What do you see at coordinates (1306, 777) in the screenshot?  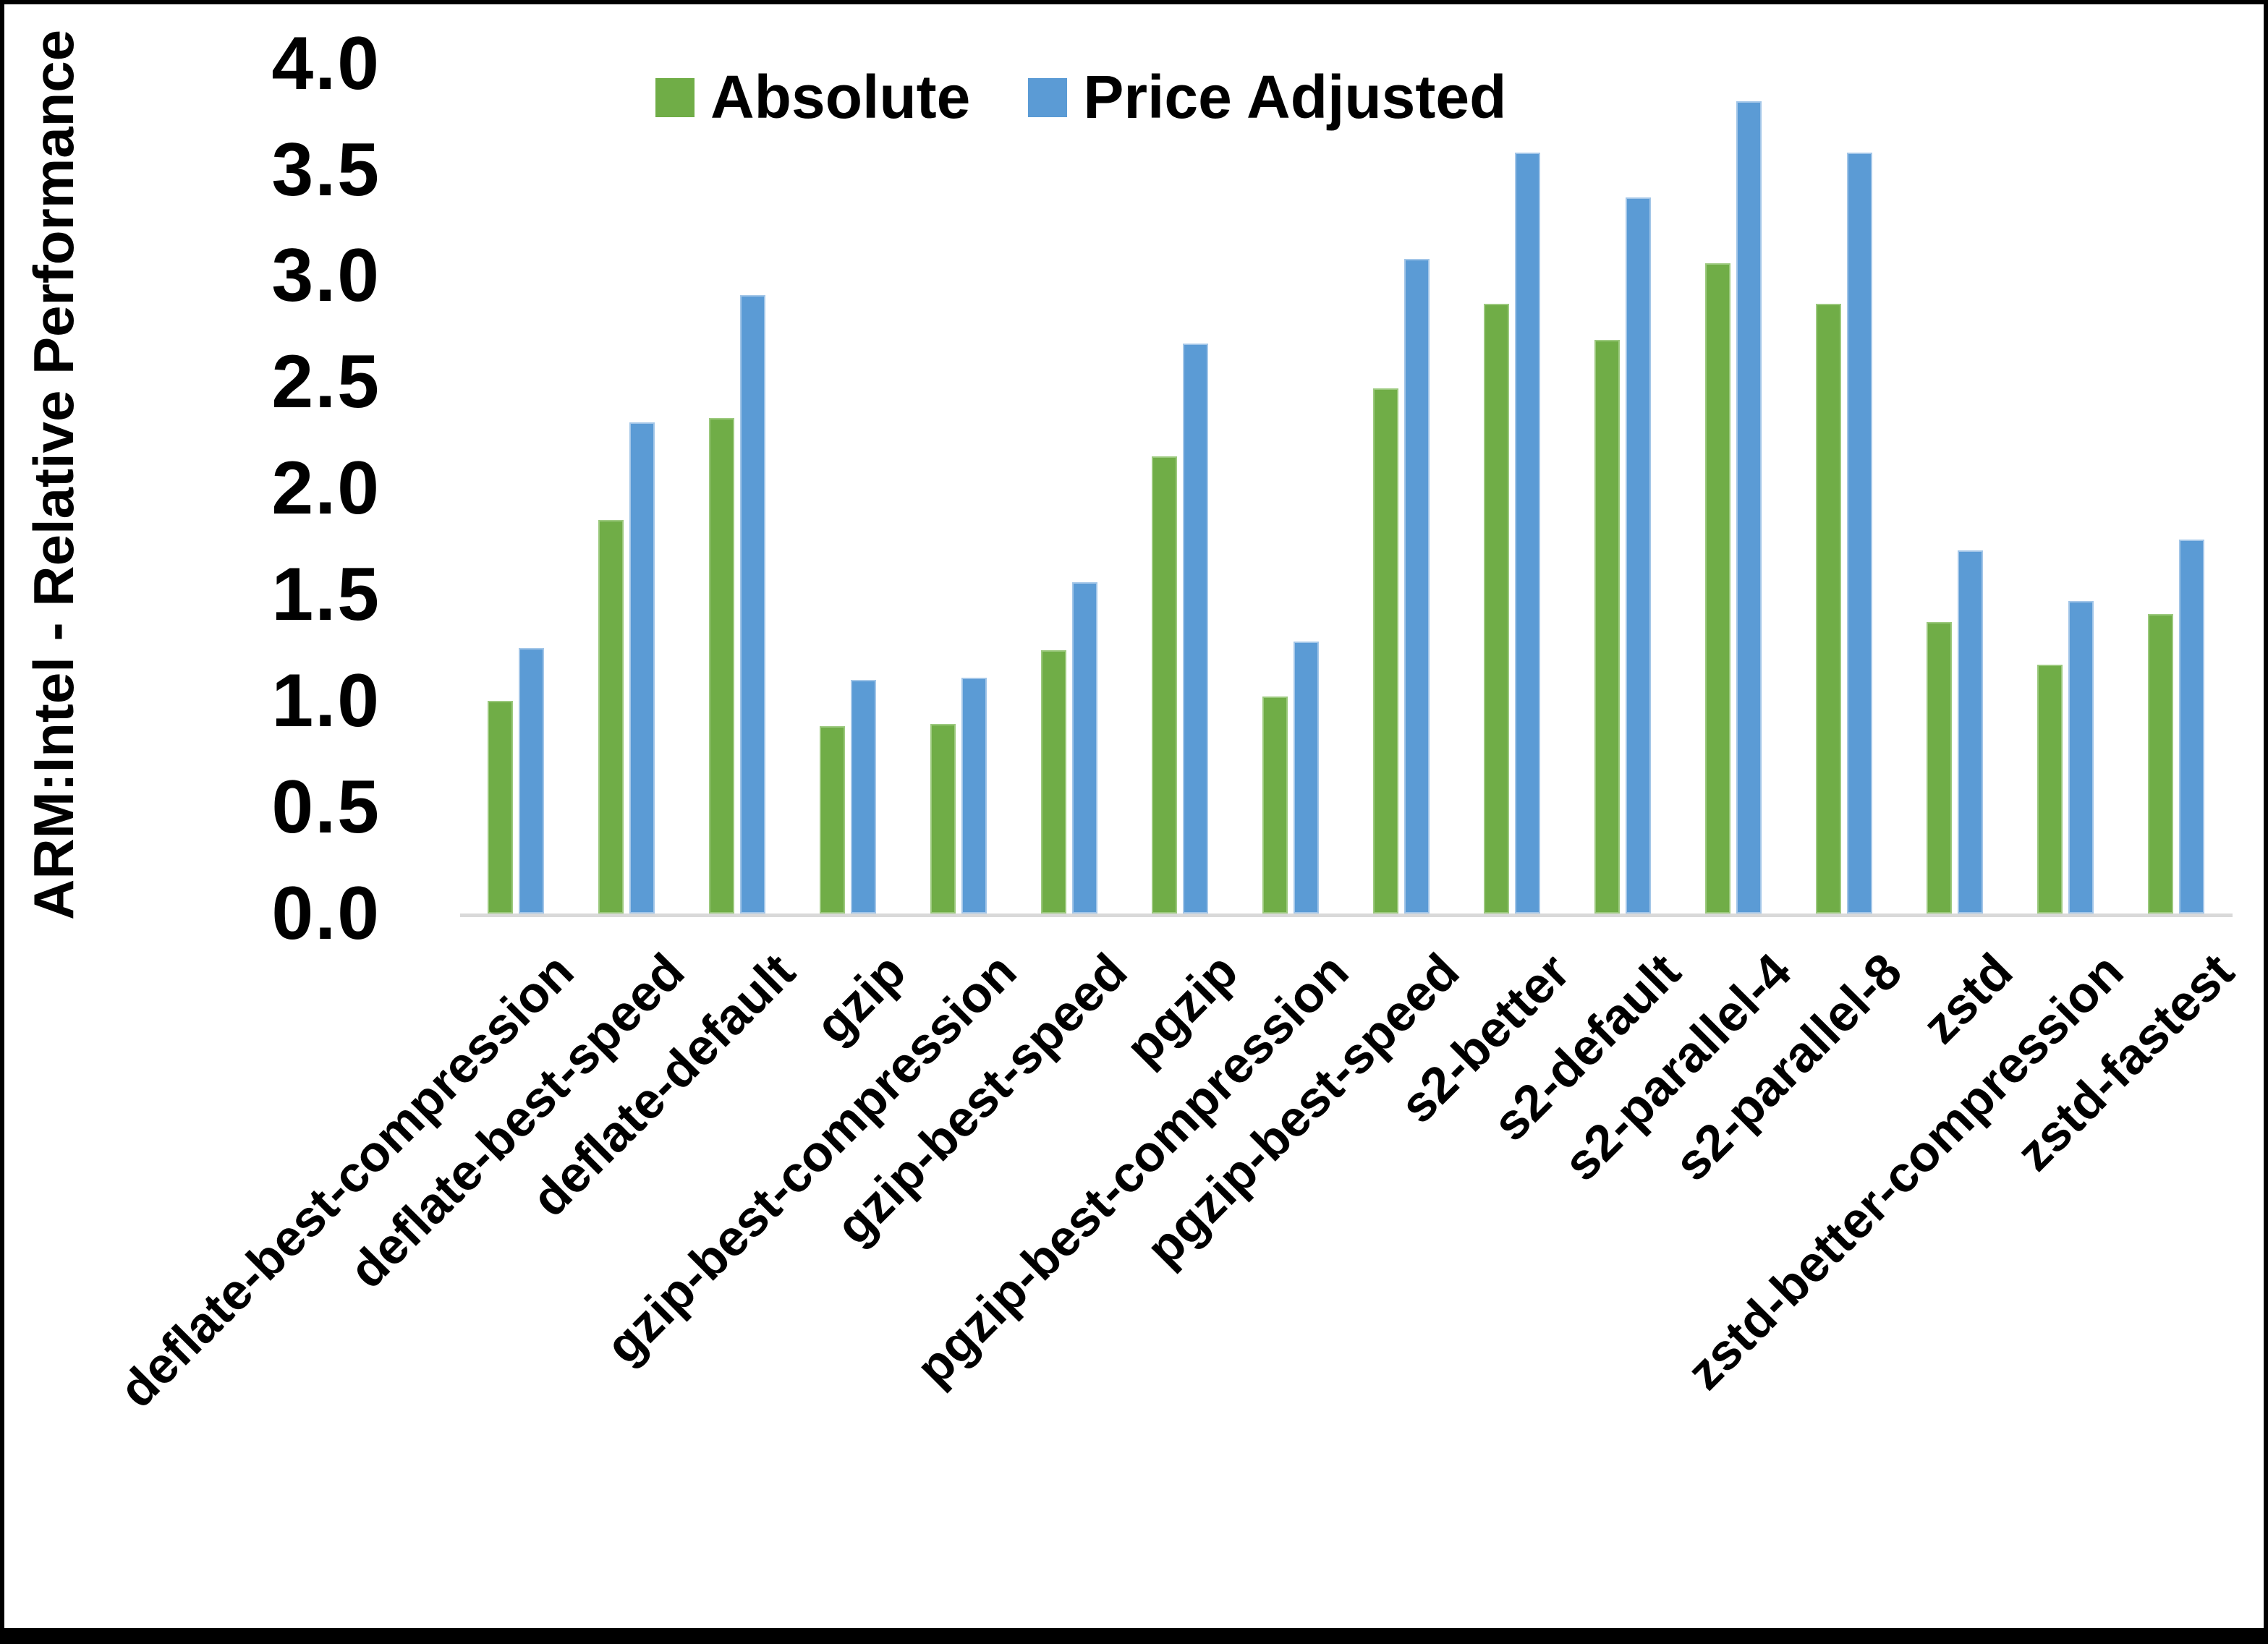 I see `bar-price-adjusted-pgzip-best-compression` at bounding box center [1306, 777].